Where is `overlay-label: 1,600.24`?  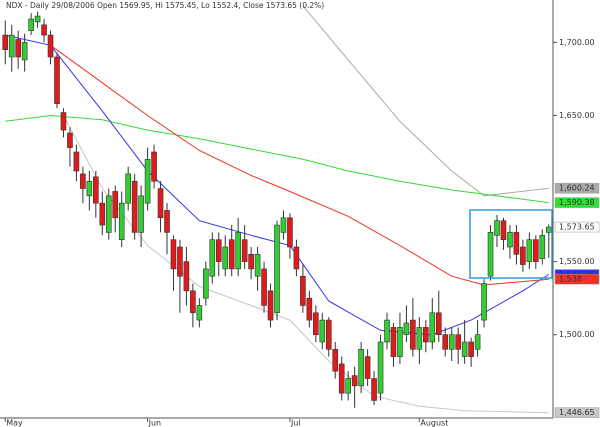
overlay-label: 1,600.24 is located at coordinates (577, 188).